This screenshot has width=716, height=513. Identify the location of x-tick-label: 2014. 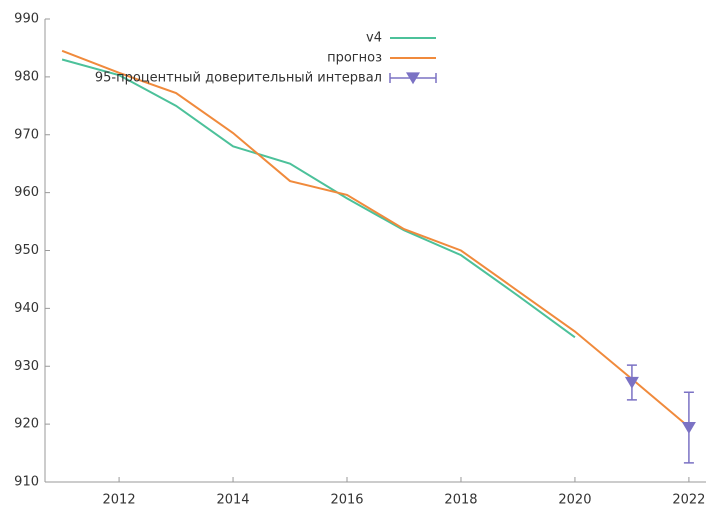
(232, 500).